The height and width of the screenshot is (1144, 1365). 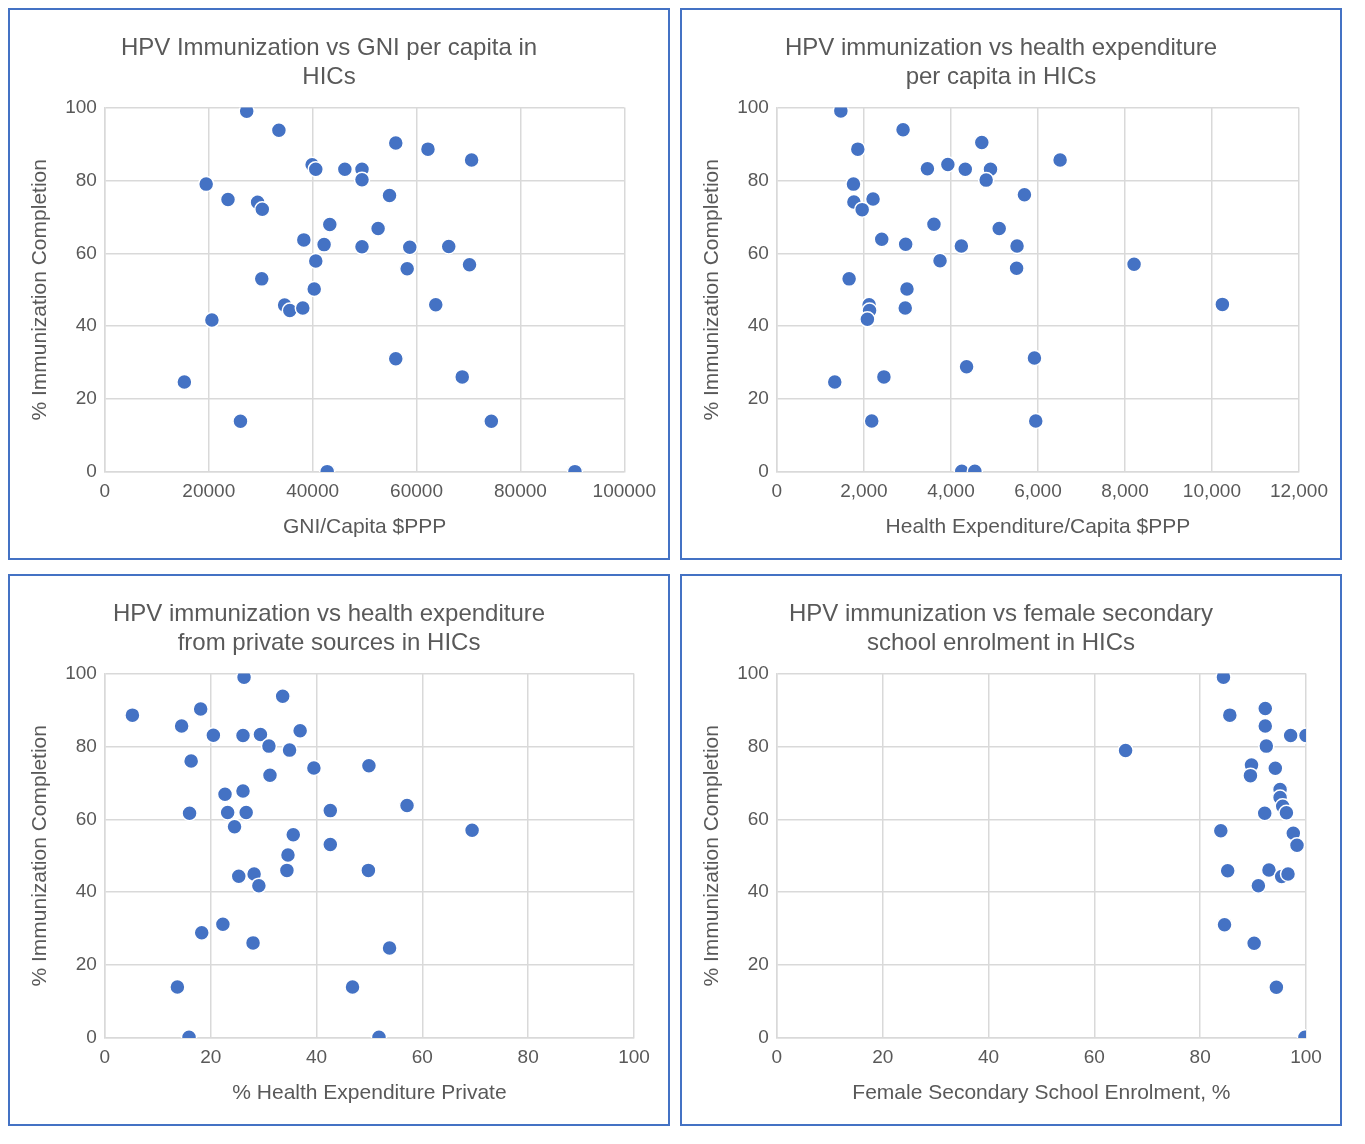 What do you see at coordinates (1041, 1092) in the screenshot?
I see `x-axis-title: Female Secondary School Enrolment, %` at bounding box center [1041, 1092].